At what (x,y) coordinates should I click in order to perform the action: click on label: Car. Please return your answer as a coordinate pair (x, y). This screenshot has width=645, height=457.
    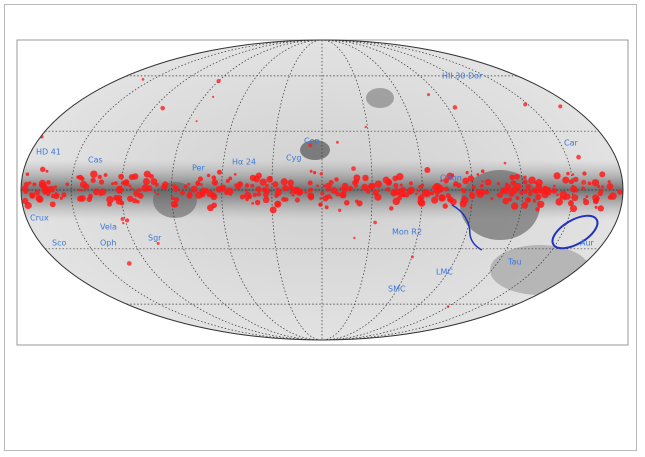
    Looking at the image, I should click on (571, 143).